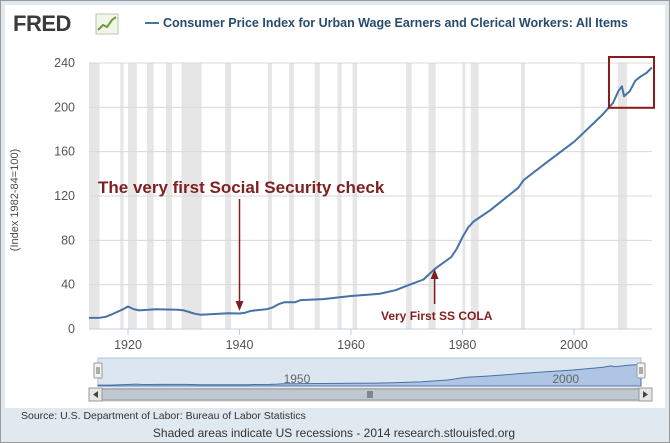  Describe the element at coordinates (64, 107) in the screenshot. I see `y-tick-label: 200` at that location.